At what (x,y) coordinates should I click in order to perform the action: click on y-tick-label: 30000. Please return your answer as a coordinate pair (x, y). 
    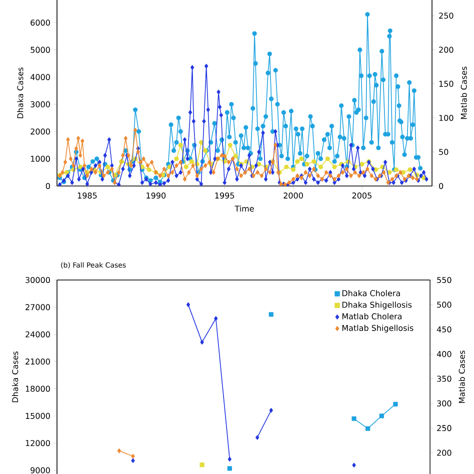
    Looking at the image, I should click on (38, 280).